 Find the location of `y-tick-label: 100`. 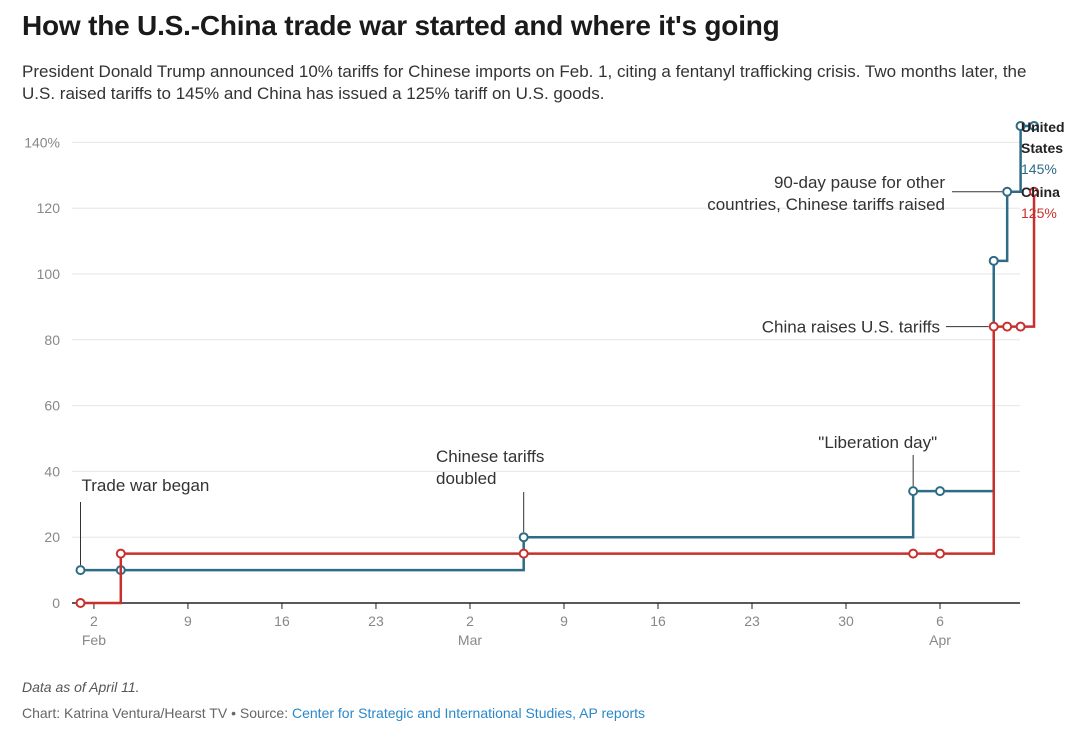

y-tick-label: 100 is located at coordinates (49, 274).